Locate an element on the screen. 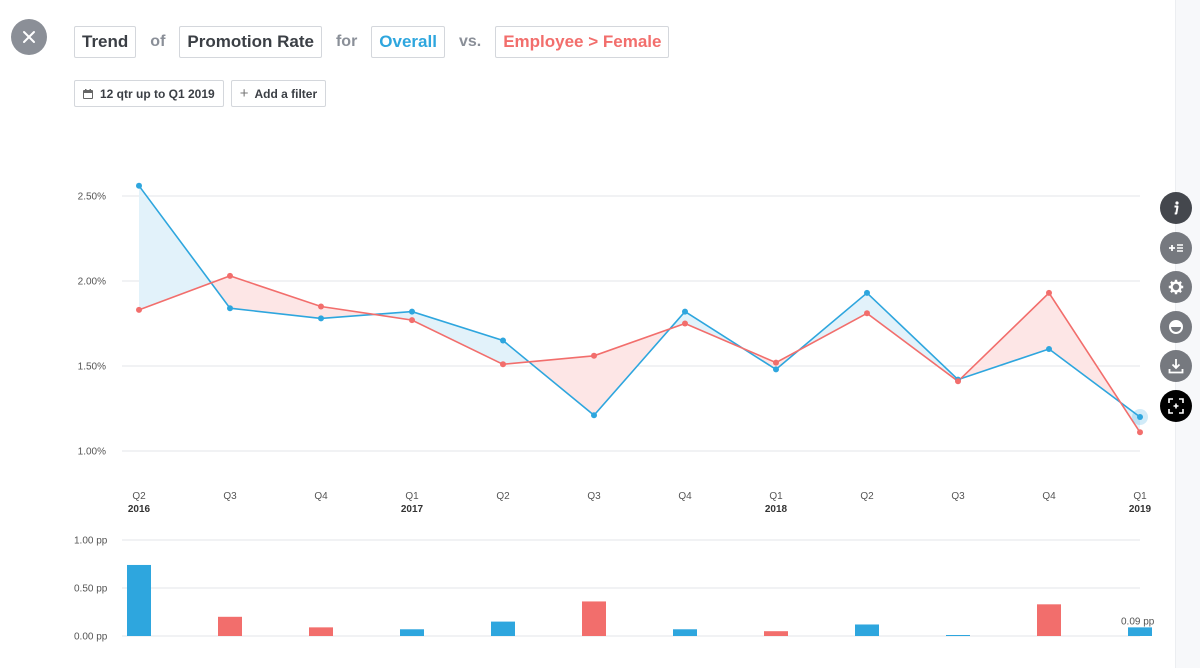 This screenshot has height=668, width=1200. metric-selector: Promotion Rate is located at coordinates (250, 42).